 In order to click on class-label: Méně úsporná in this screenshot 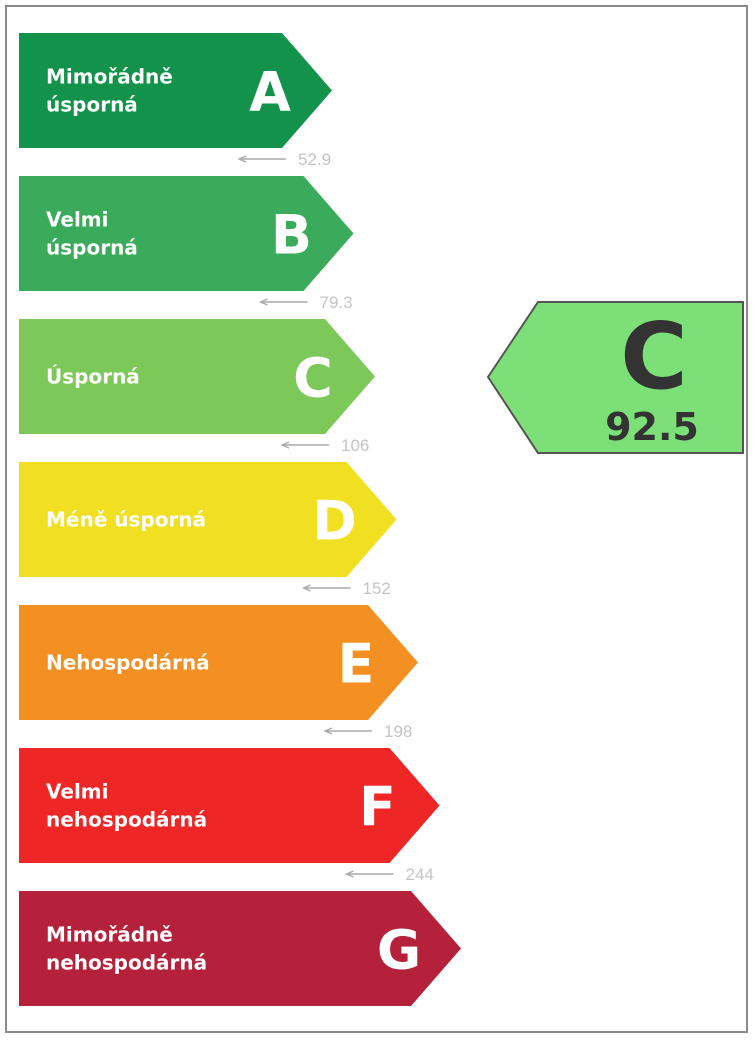, I will do `click(126, 520)`.